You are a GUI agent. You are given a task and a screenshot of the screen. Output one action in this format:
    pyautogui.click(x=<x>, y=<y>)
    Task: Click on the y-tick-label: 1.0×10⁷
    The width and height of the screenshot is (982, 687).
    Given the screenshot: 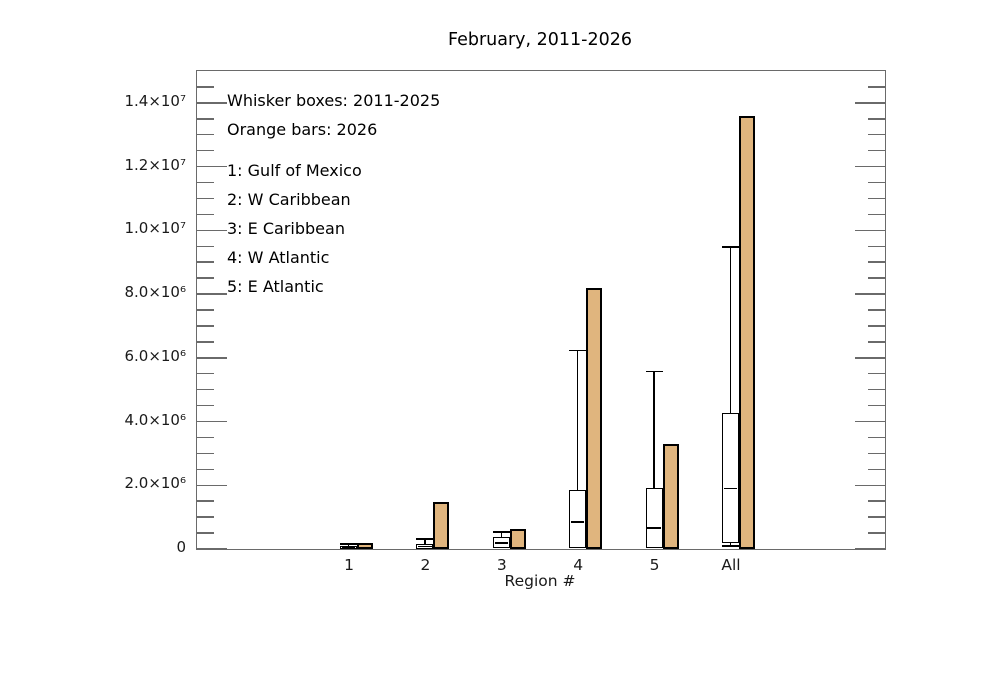 What is the action you would take?
    pyautogui.click(x=155, y=228)
    